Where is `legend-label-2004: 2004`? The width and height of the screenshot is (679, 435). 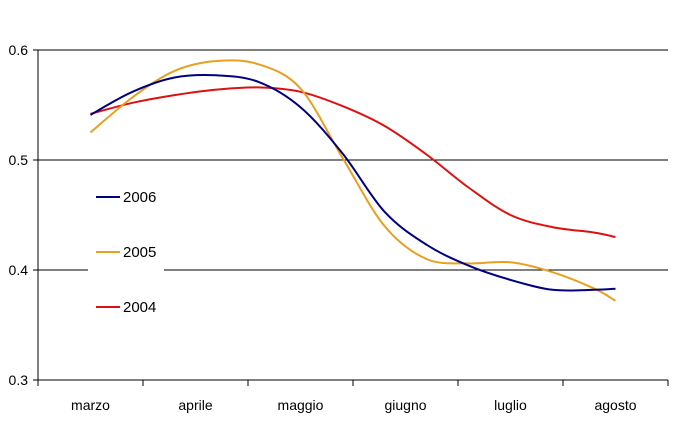 legend-label-2004: 2004 is located at coordinates (139, 307).